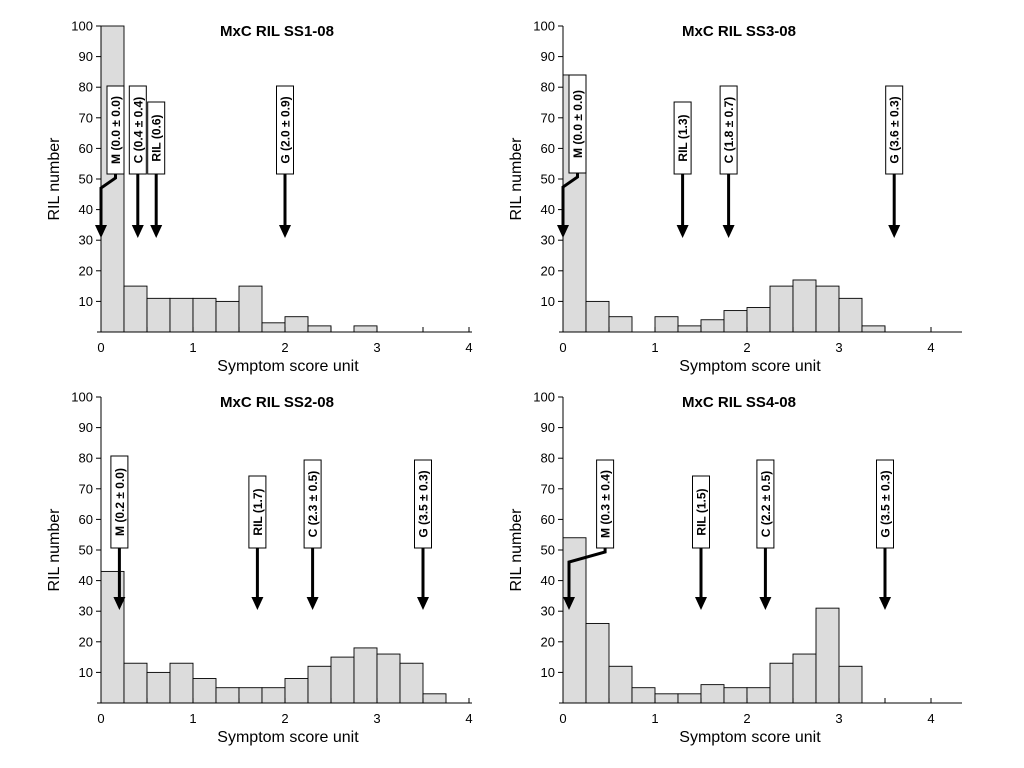 The height and width of the screenshot is (768, 1024). What do you see at coordinates (683, 137) in the screenshot?
I see `annotation-label: RIL (1.3)` at bounding box center [683, 137].